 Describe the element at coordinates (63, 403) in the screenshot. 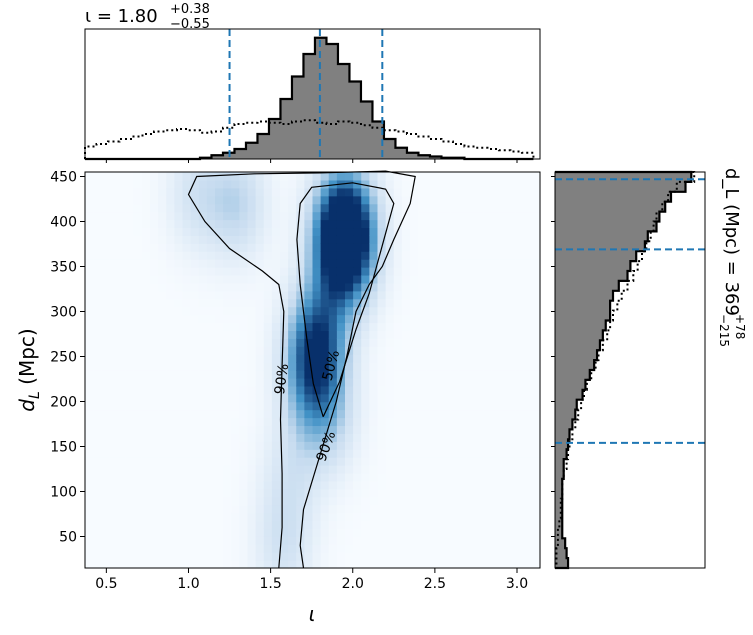

I see `y-tick-label: 200` at that location.